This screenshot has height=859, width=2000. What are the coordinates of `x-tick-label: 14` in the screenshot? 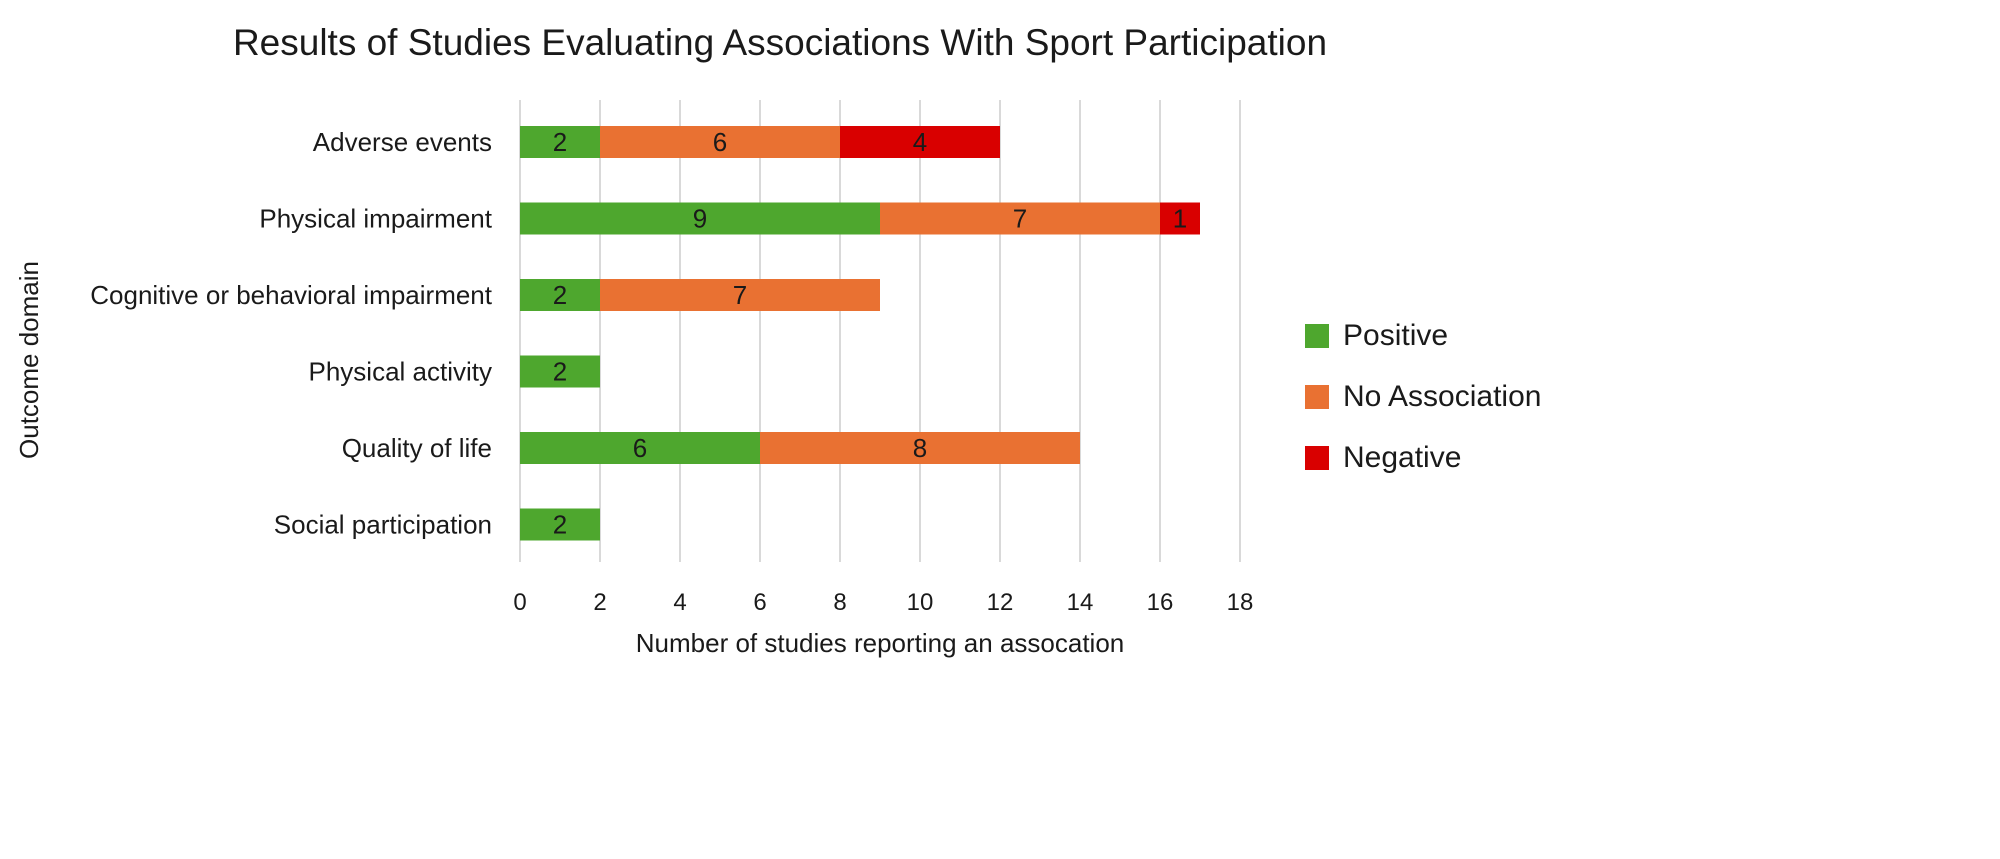 It's located at (1080, 602).